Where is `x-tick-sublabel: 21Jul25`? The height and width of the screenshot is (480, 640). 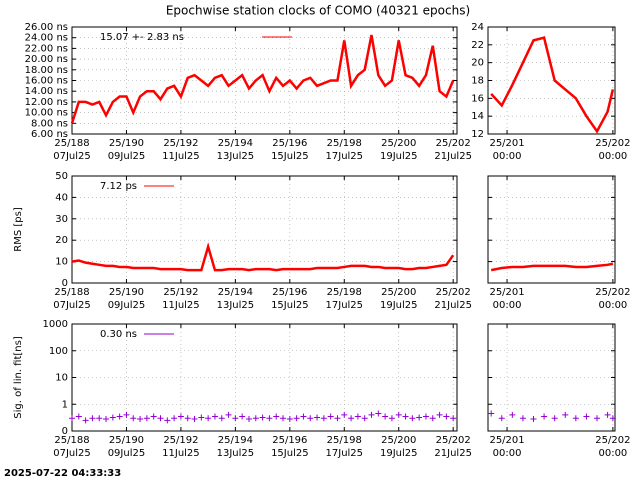 x-tick-sublabel: 21Jul25 is located at coordinates (453, 453).